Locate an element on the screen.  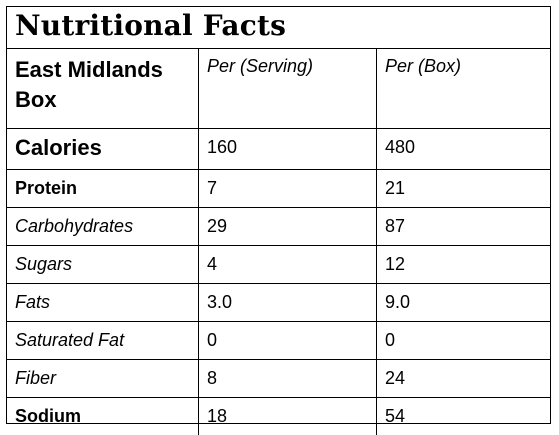
row-label-calories: Calories is located at coordinates (103, 149).